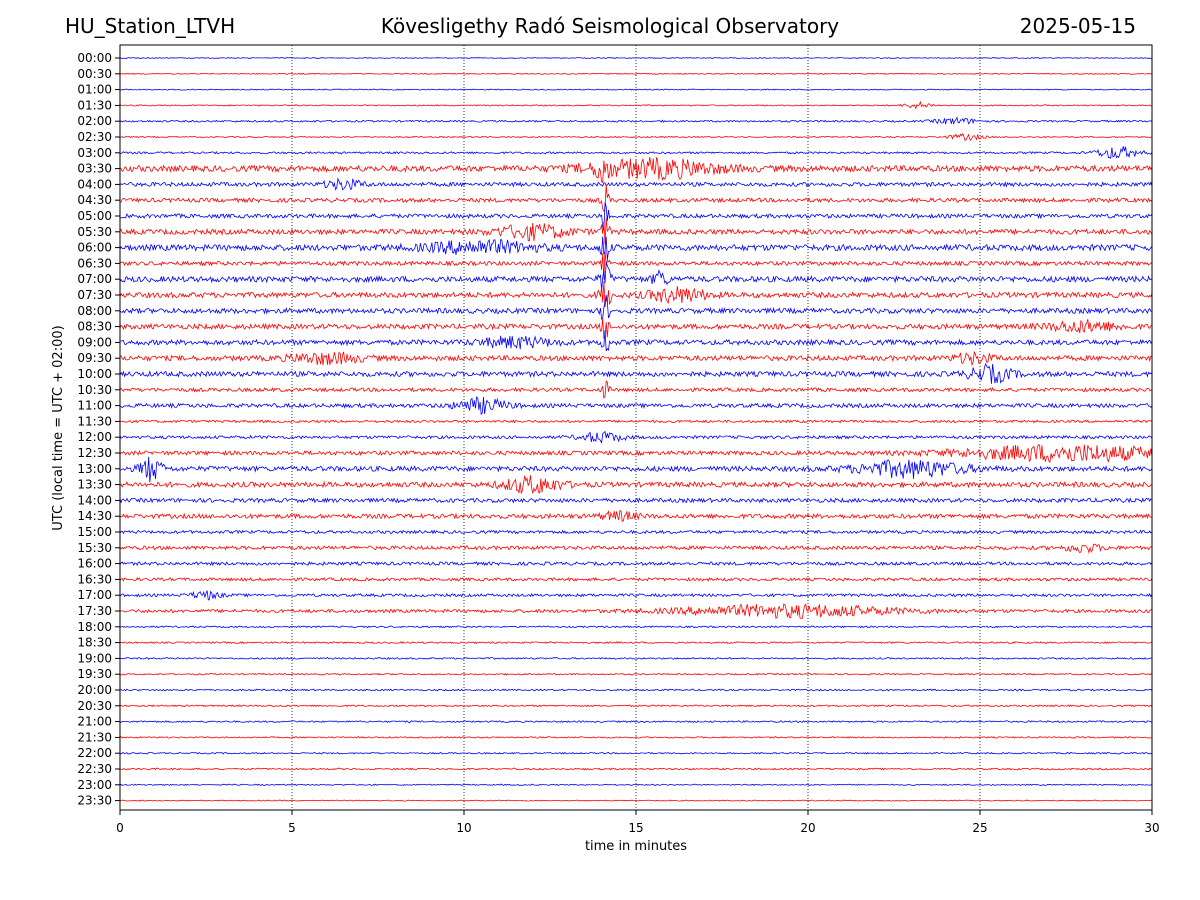  What do you see at coordinates (635, 58) in the screenshot?
I see `trace-00:00` at bounding box center [635, 58].